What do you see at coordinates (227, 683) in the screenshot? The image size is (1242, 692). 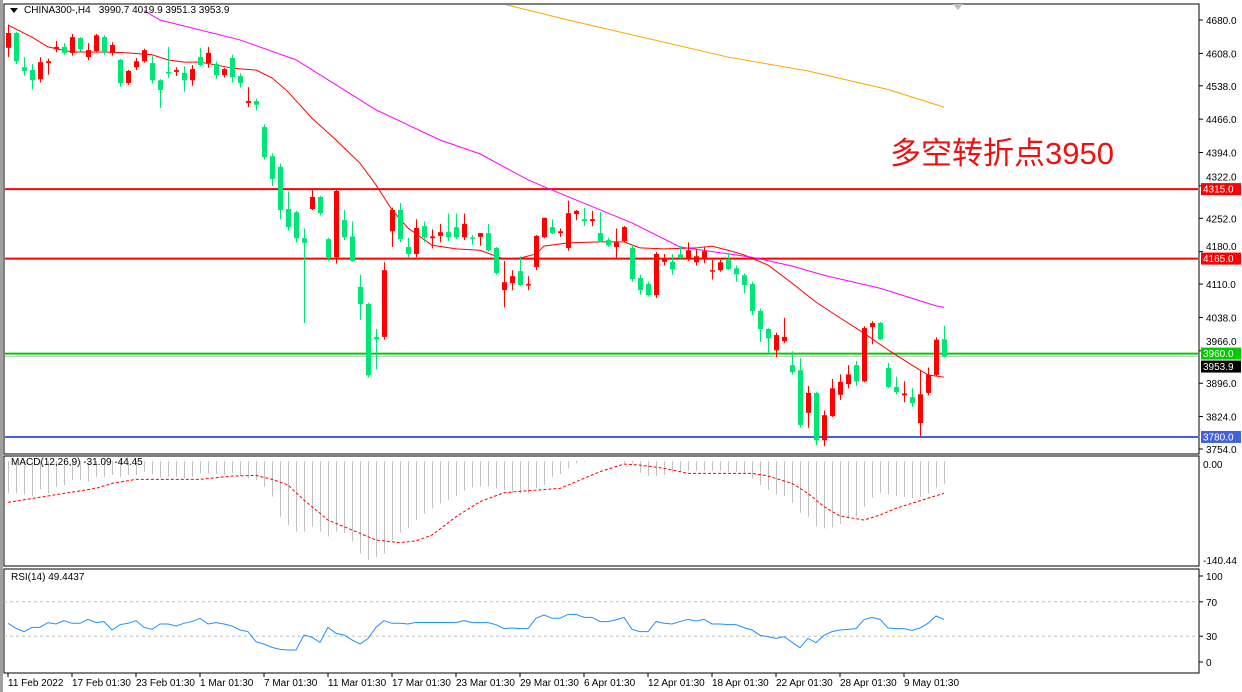 I see `time-tick-label: 1 Mar 01:30` at bounding box center [227, 683].